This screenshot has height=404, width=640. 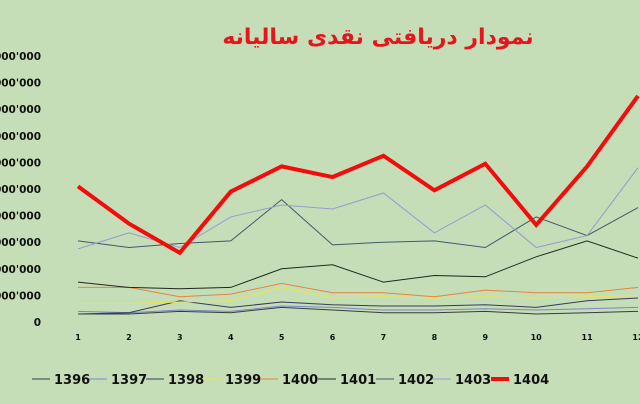 What do you see at coordinates (78, 337) in the screenshot?
I see `x-tick-label: 1` at bounding box center [78, 337].